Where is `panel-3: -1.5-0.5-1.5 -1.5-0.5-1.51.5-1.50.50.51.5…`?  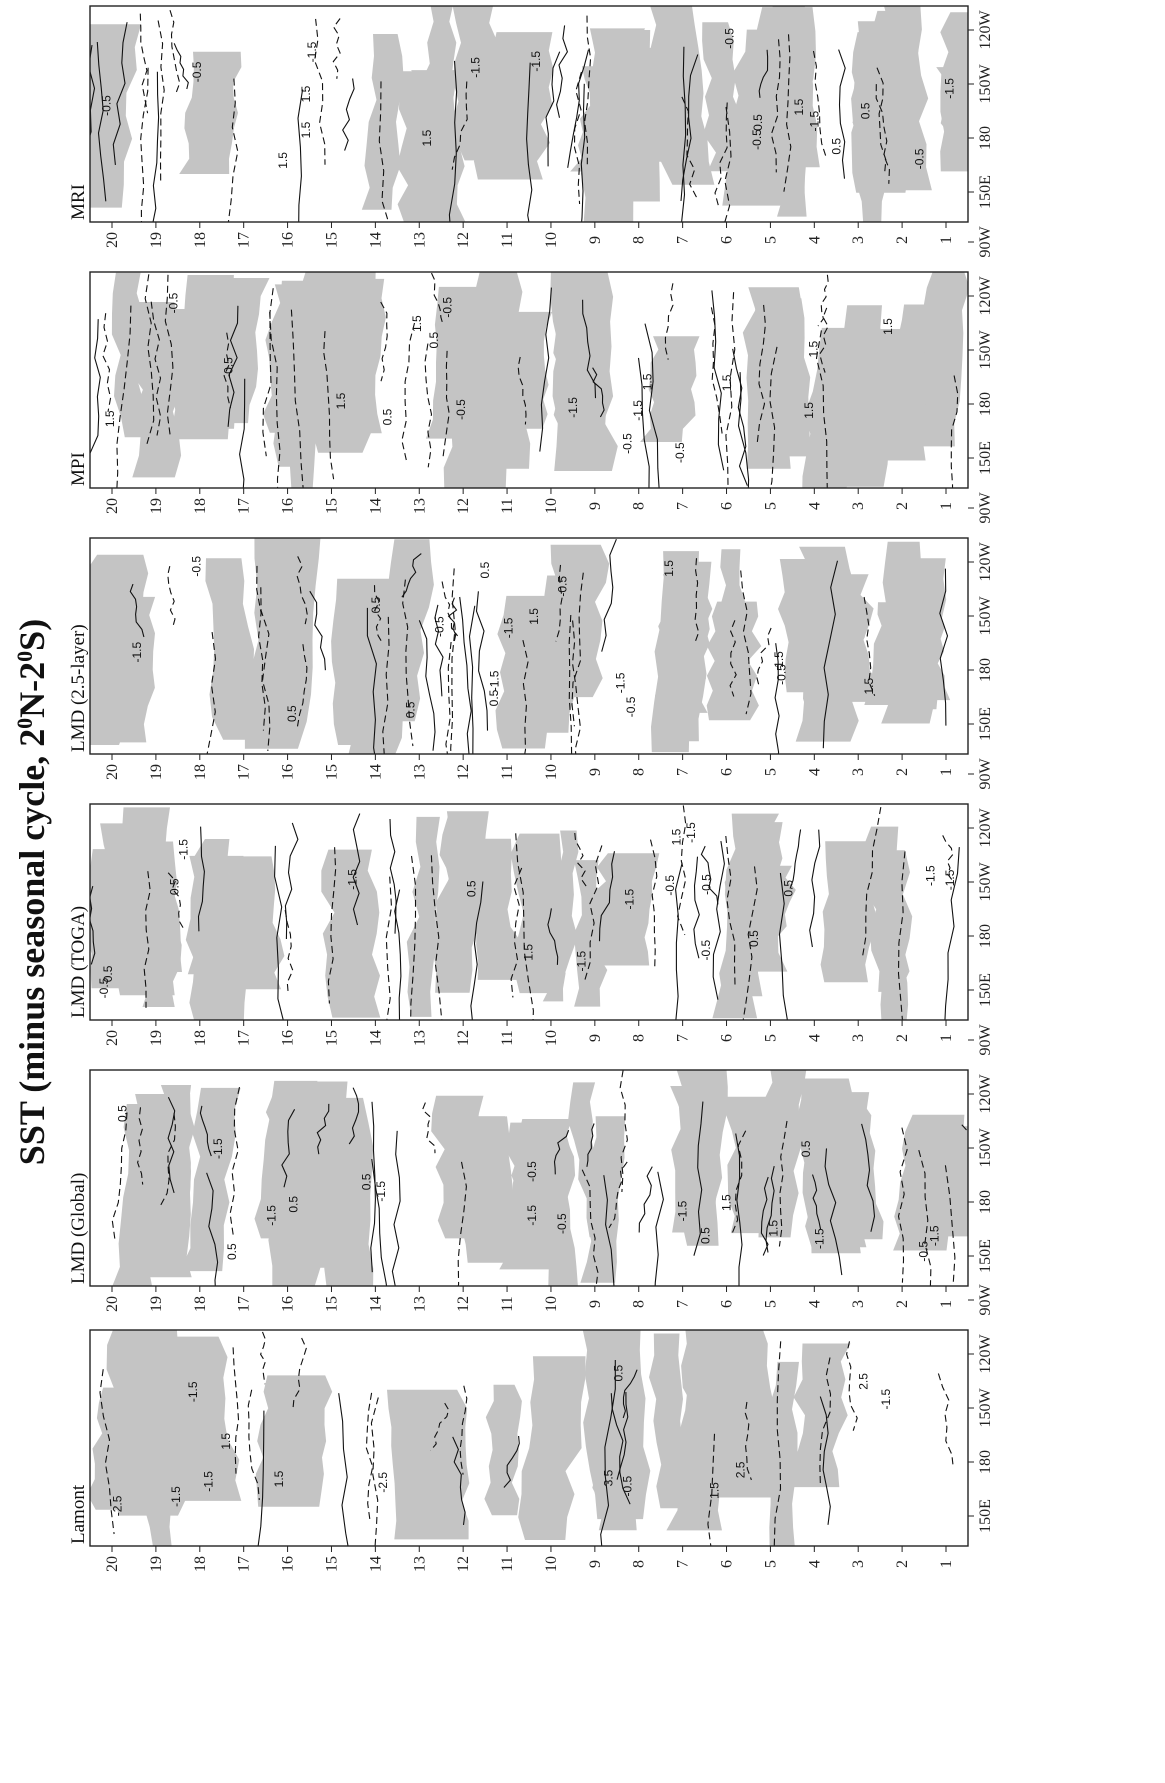
panel-3: -1.5-0.5-1.5 -1.5-0.5-1.51.5-1.50.50.51.5… is located at coordinates (531, 902).